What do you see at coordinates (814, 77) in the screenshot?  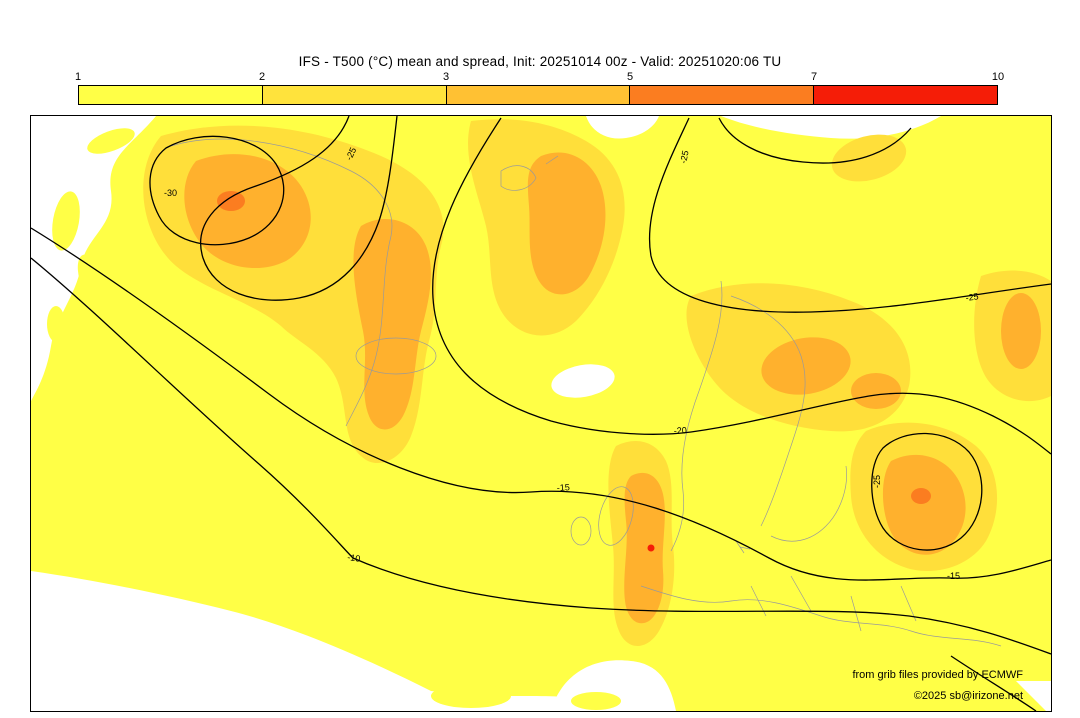 I see `colorbar-tick-7: 7` at bounding box center [814, 77].